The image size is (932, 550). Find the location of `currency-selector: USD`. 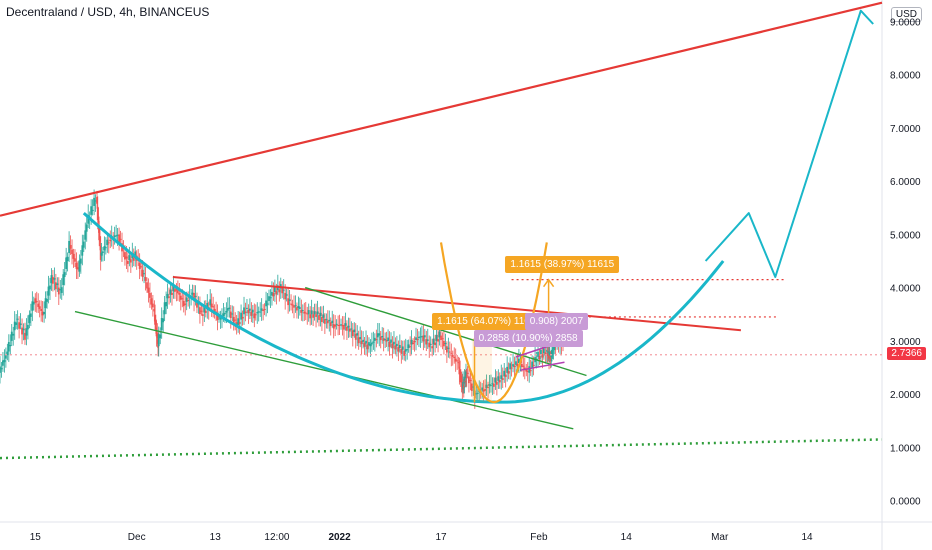

currency-selector: USD is located at coordinates (906, 14).